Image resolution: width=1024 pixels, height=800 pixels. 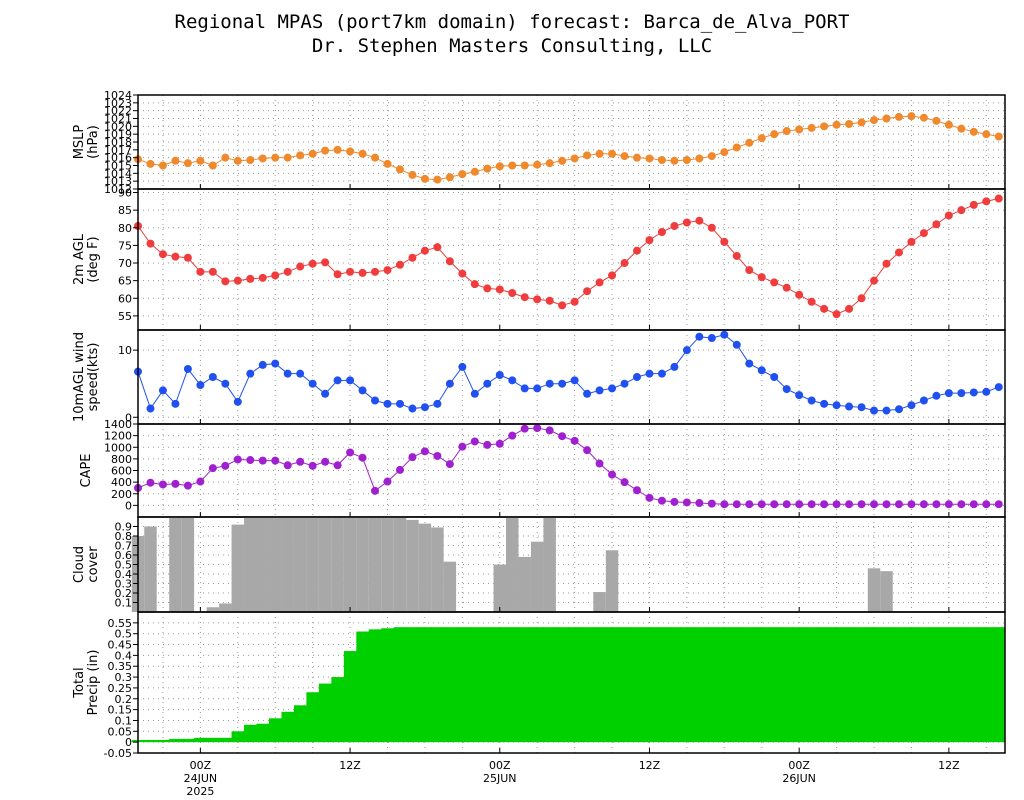 What do you see at coordinates (120, 666) in the screenshot?
I see `precip-ytick-label: 0.35` at bounding box center [120, 666].